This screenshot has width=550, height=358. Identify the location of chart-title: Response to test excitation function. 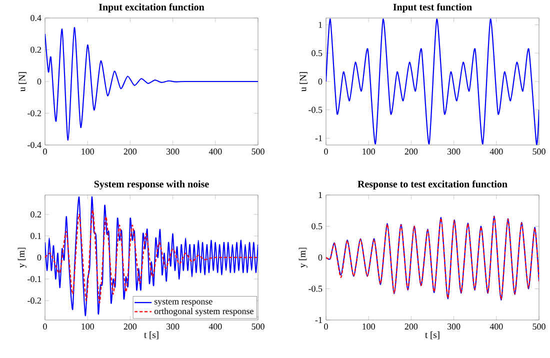
(433, 185).